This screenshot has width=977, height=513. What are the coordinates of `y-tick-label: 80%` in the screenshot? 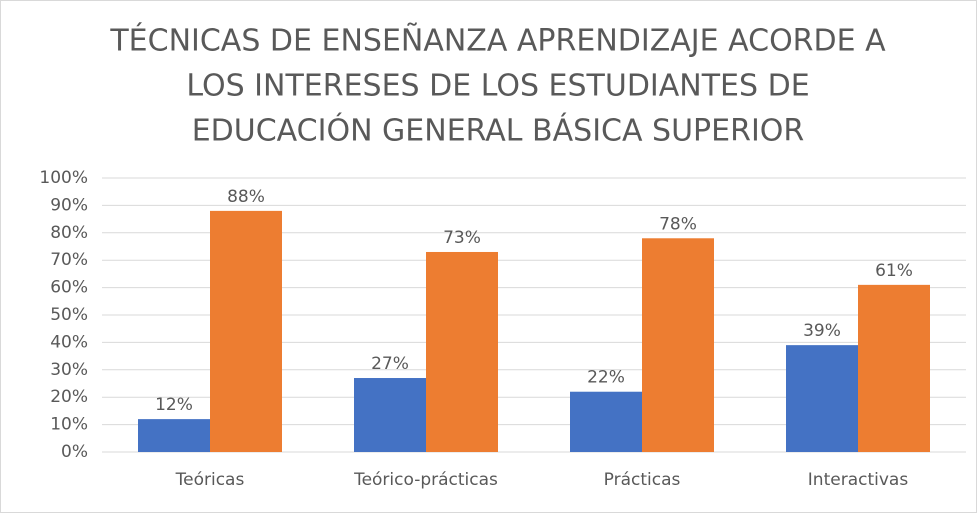 It's located at (69, 233).